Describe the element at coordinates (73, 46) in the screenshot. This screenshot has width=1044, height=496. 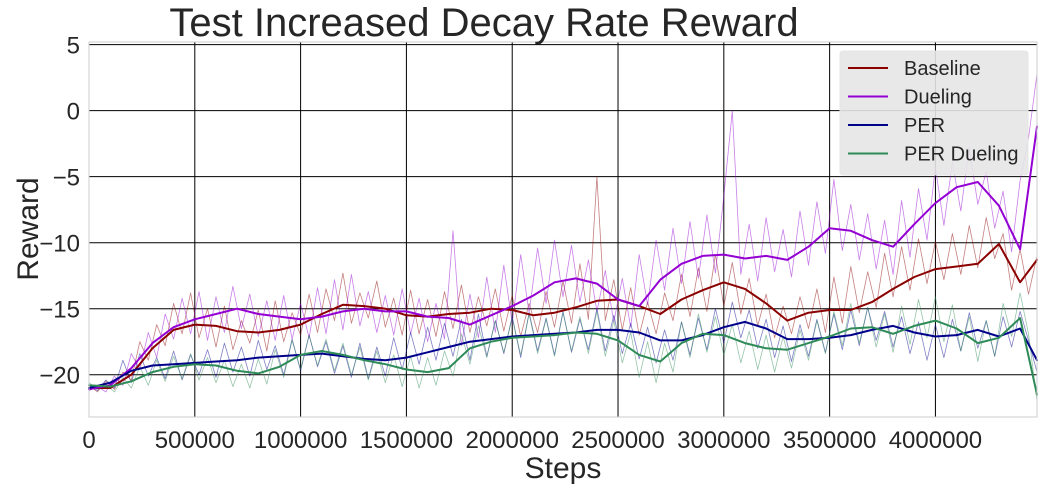
I see `y-tick-label: 5` at that location.